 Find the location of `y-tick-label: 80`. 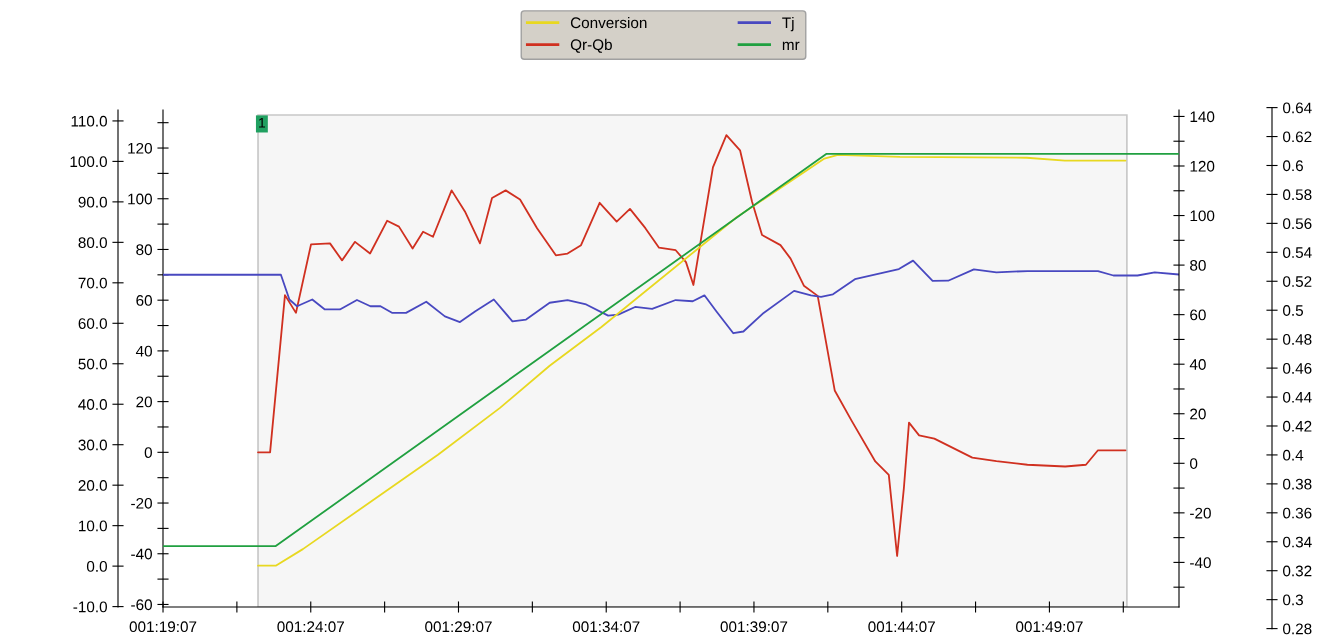

y-tick-label: 80 is located at coordinates (144, 250).